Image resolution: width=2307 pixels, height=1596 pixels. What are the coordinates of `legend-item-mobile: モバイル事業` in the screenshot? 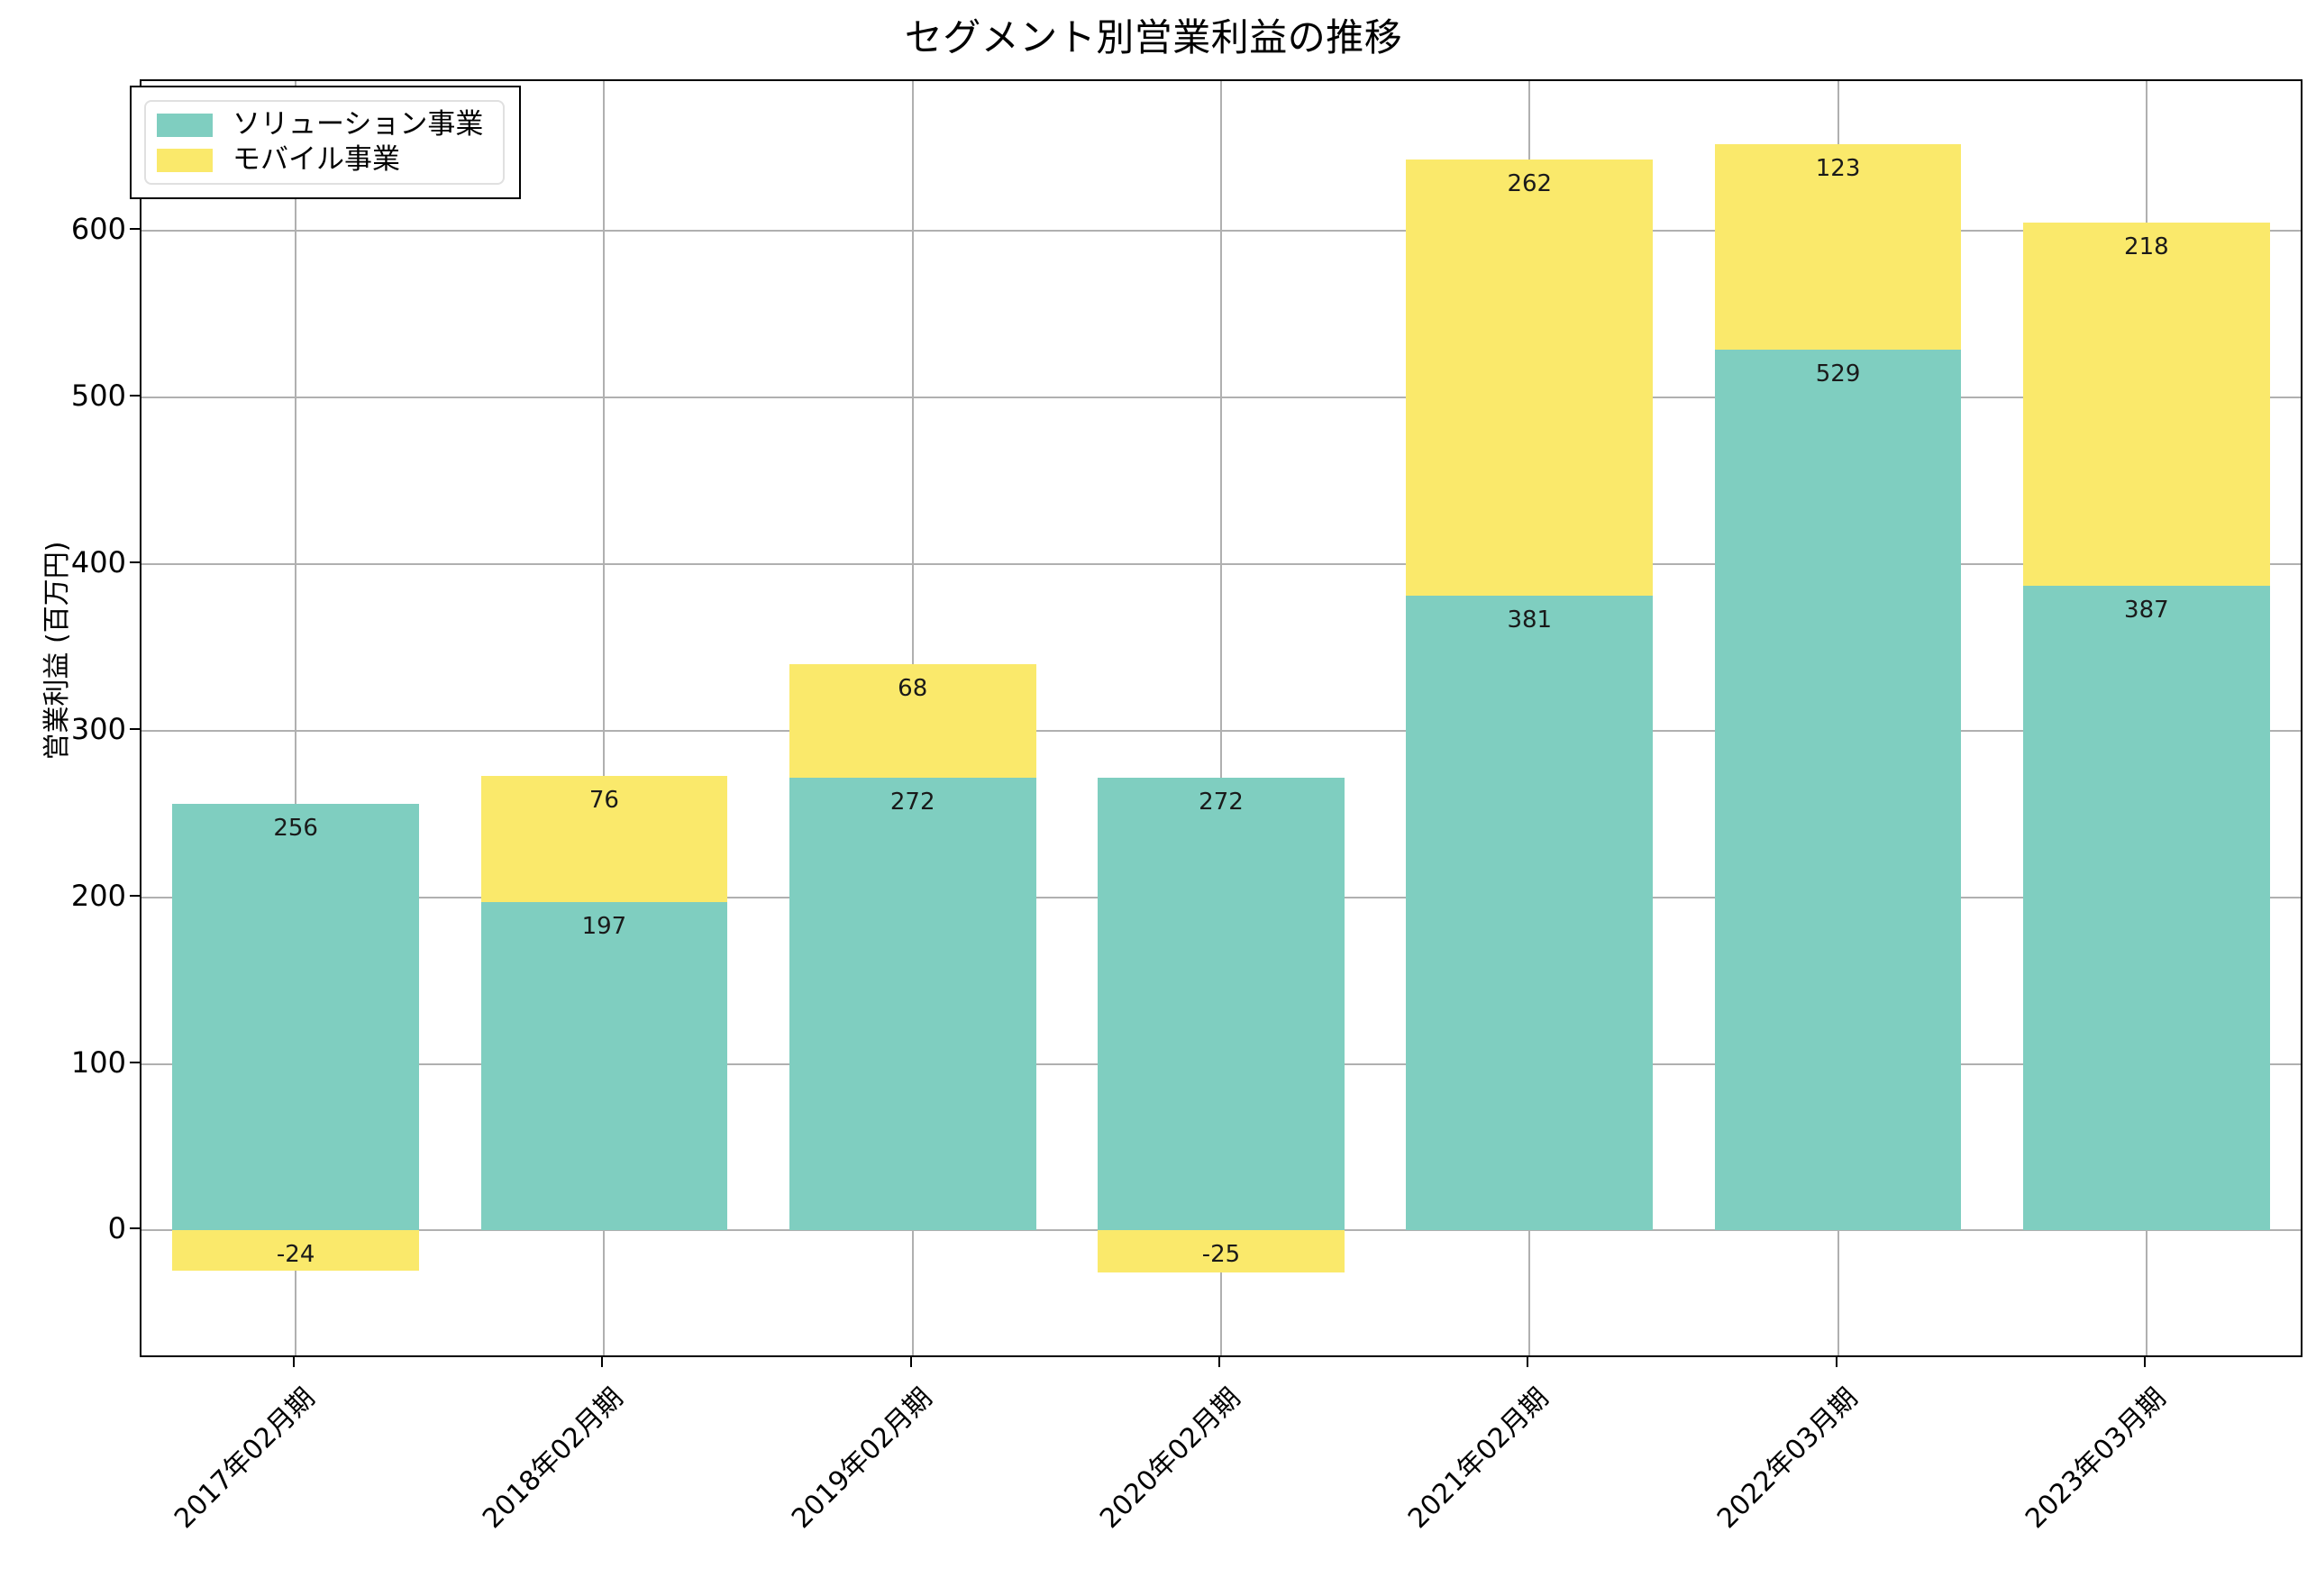 It's located at (320, 160).